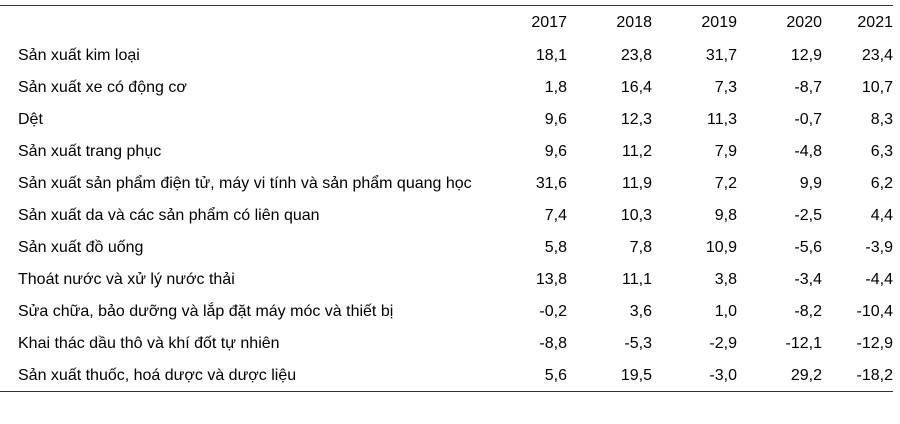  Describe the element at coordinates (875, 22) in the screenshot. I see `year-header: 2021` at that location.